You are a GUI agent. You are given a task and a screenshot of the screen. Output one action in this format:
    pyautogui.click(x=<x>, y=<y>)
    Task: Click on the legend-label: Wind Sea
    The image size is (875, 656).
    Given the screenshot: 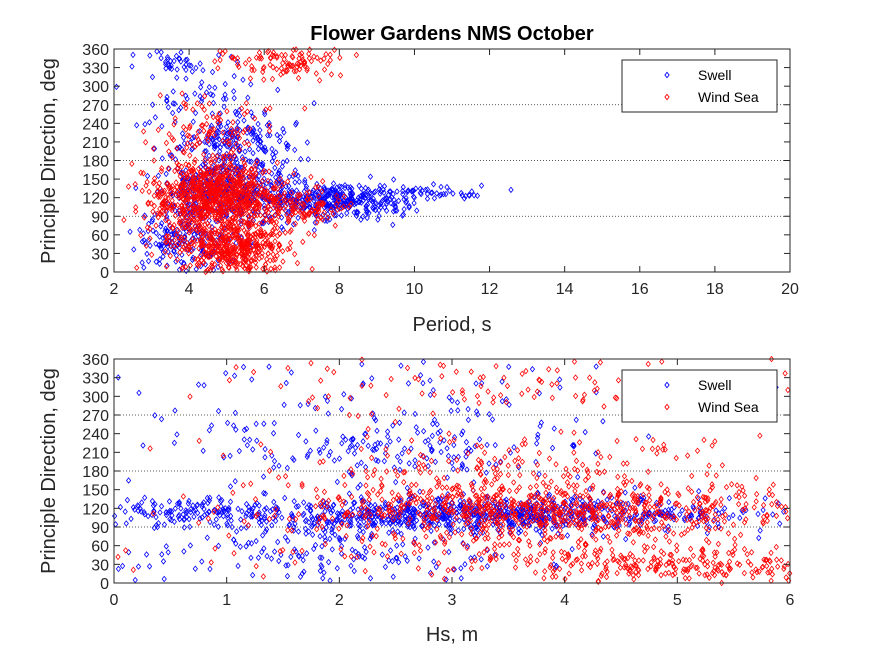 What is the action you would take?
    pyautogui.click(x=728, y=97)
    